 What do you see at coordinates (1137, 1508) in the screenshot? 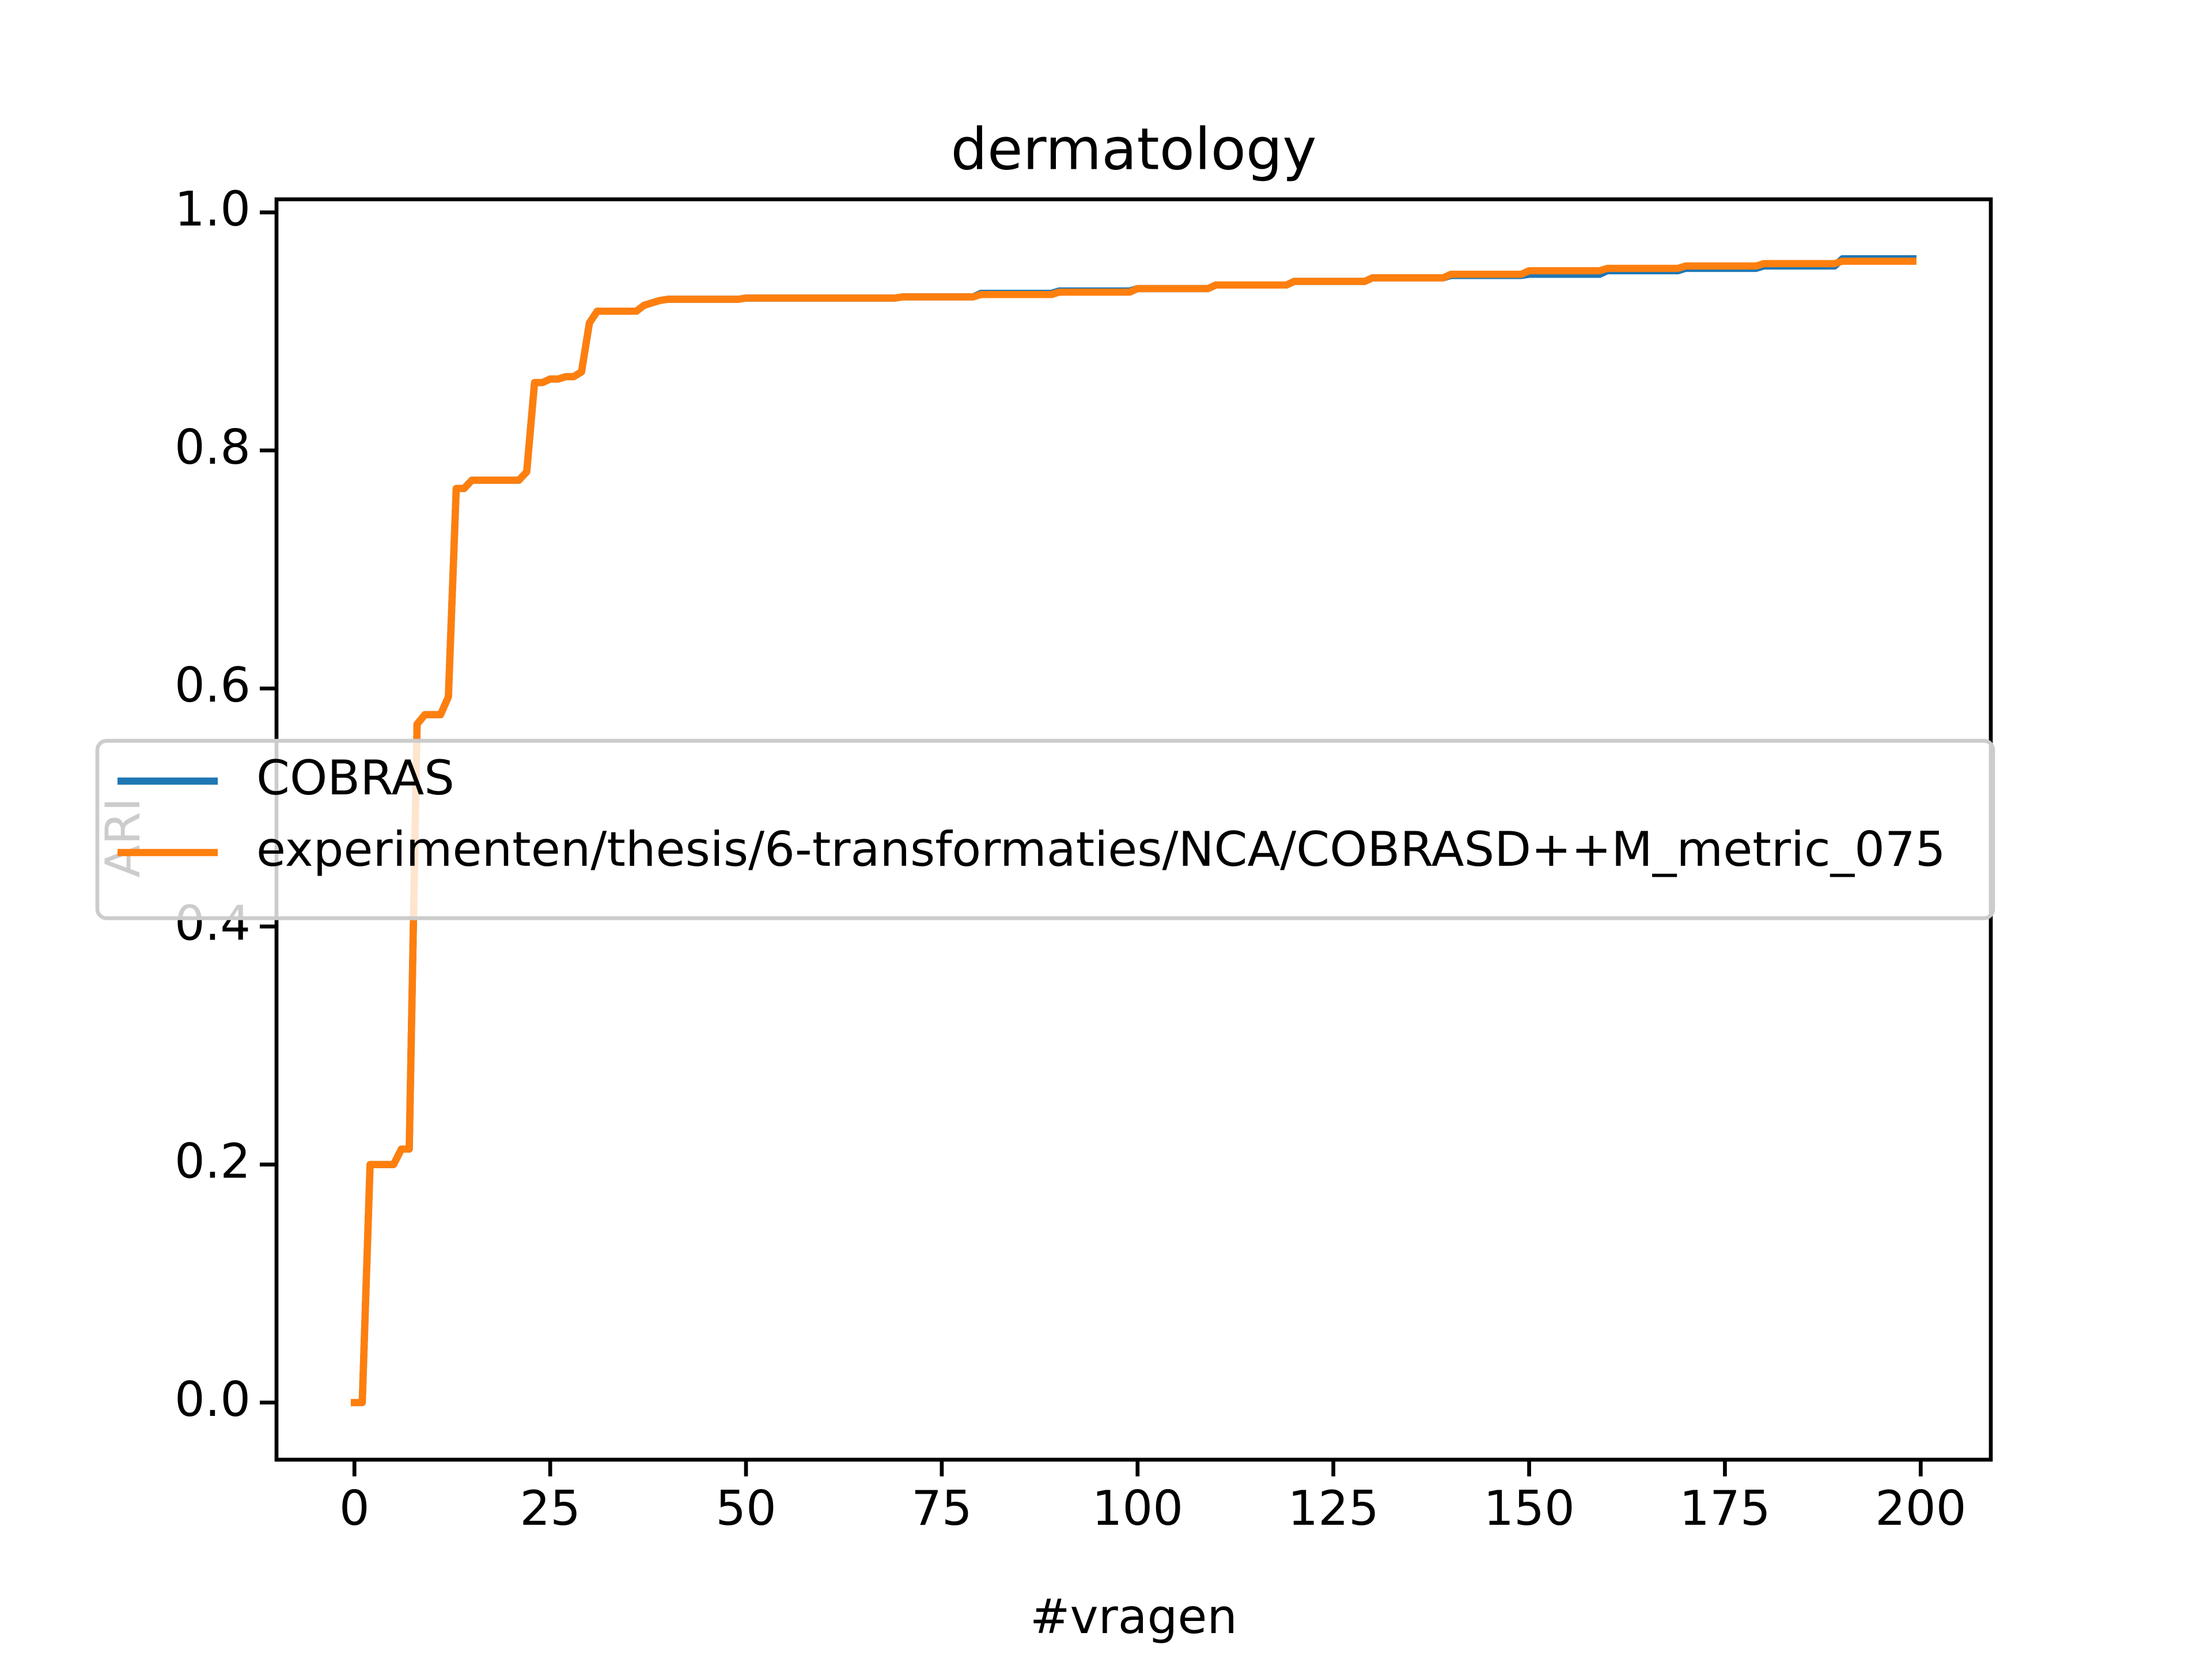
I see `x-tick-label: 100` at bounding box center [1137, 1508].